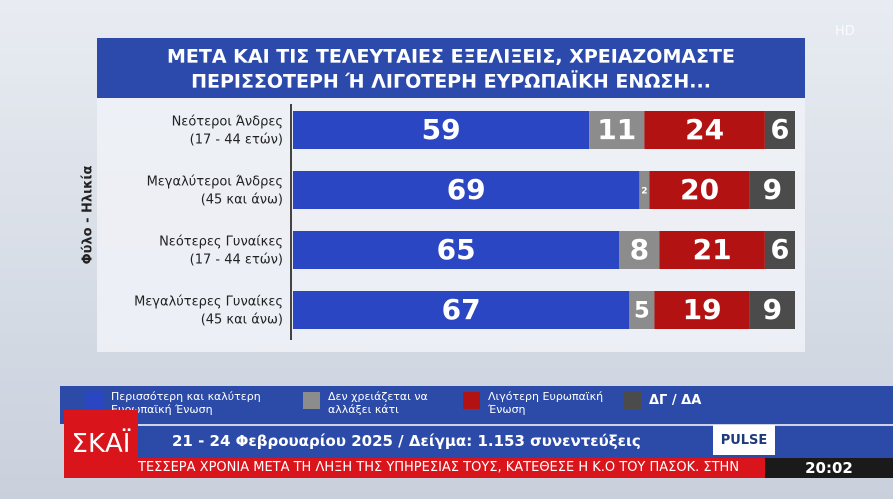  I want to click on legend-item: Δεν χρειάζεται να αλλάξει κάτι, so click(385, 403).